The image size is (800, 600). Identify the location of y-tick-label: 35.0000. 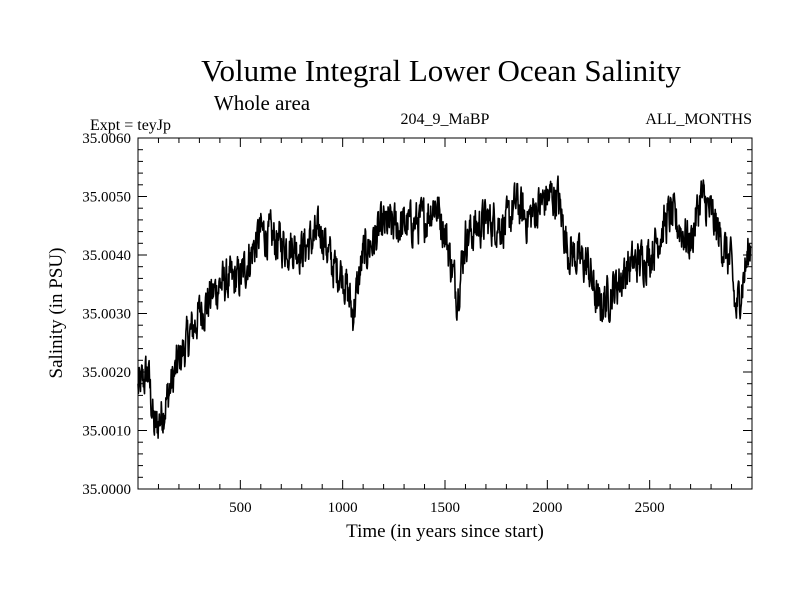
(106, 490).